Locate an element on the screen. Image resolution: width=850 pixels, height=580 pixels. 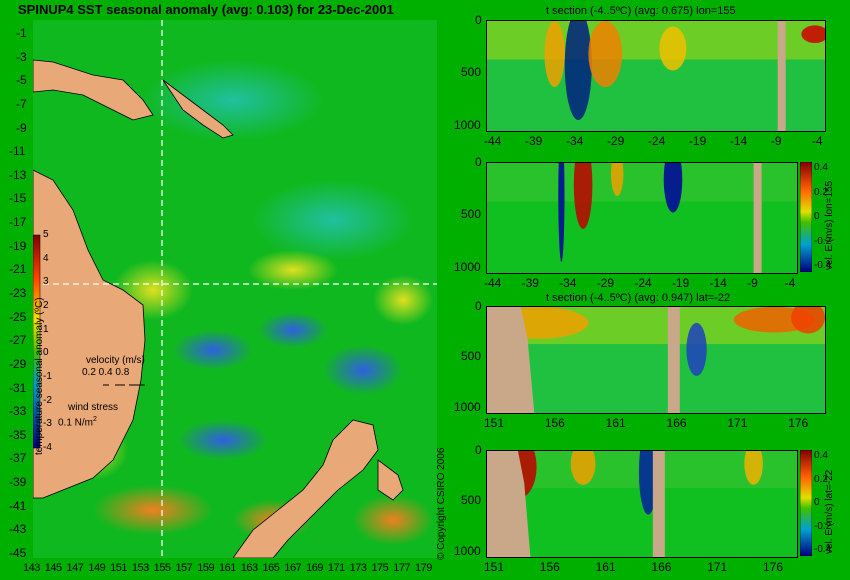
map-colorbar-tick-label: -2 is located at coordinates (47, 400).